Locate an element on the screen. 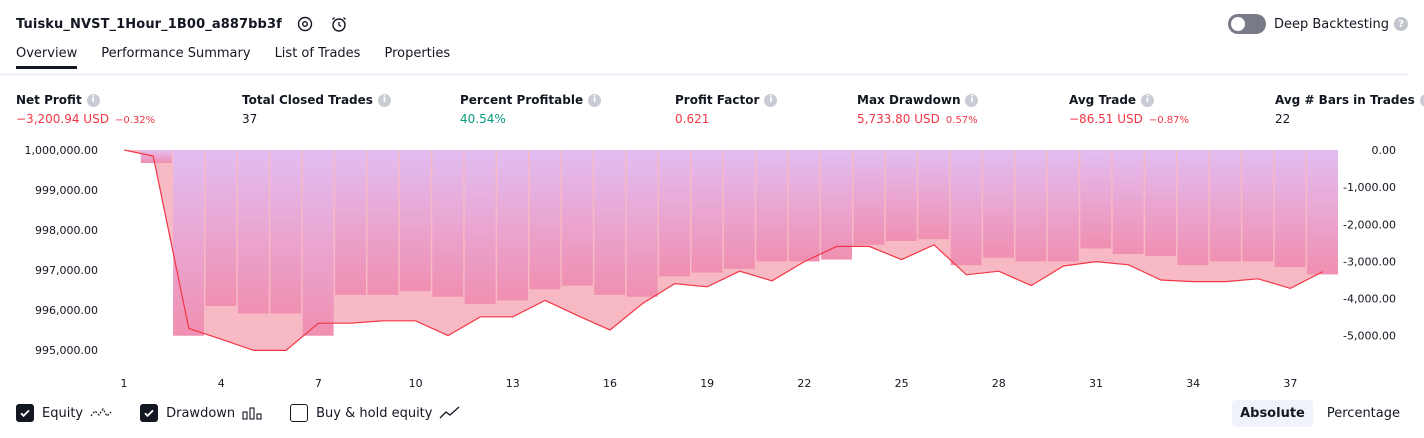 This screenshot has height=438, width=1424. deep-backtesting-toggle is located at coordinates (1246, 24).